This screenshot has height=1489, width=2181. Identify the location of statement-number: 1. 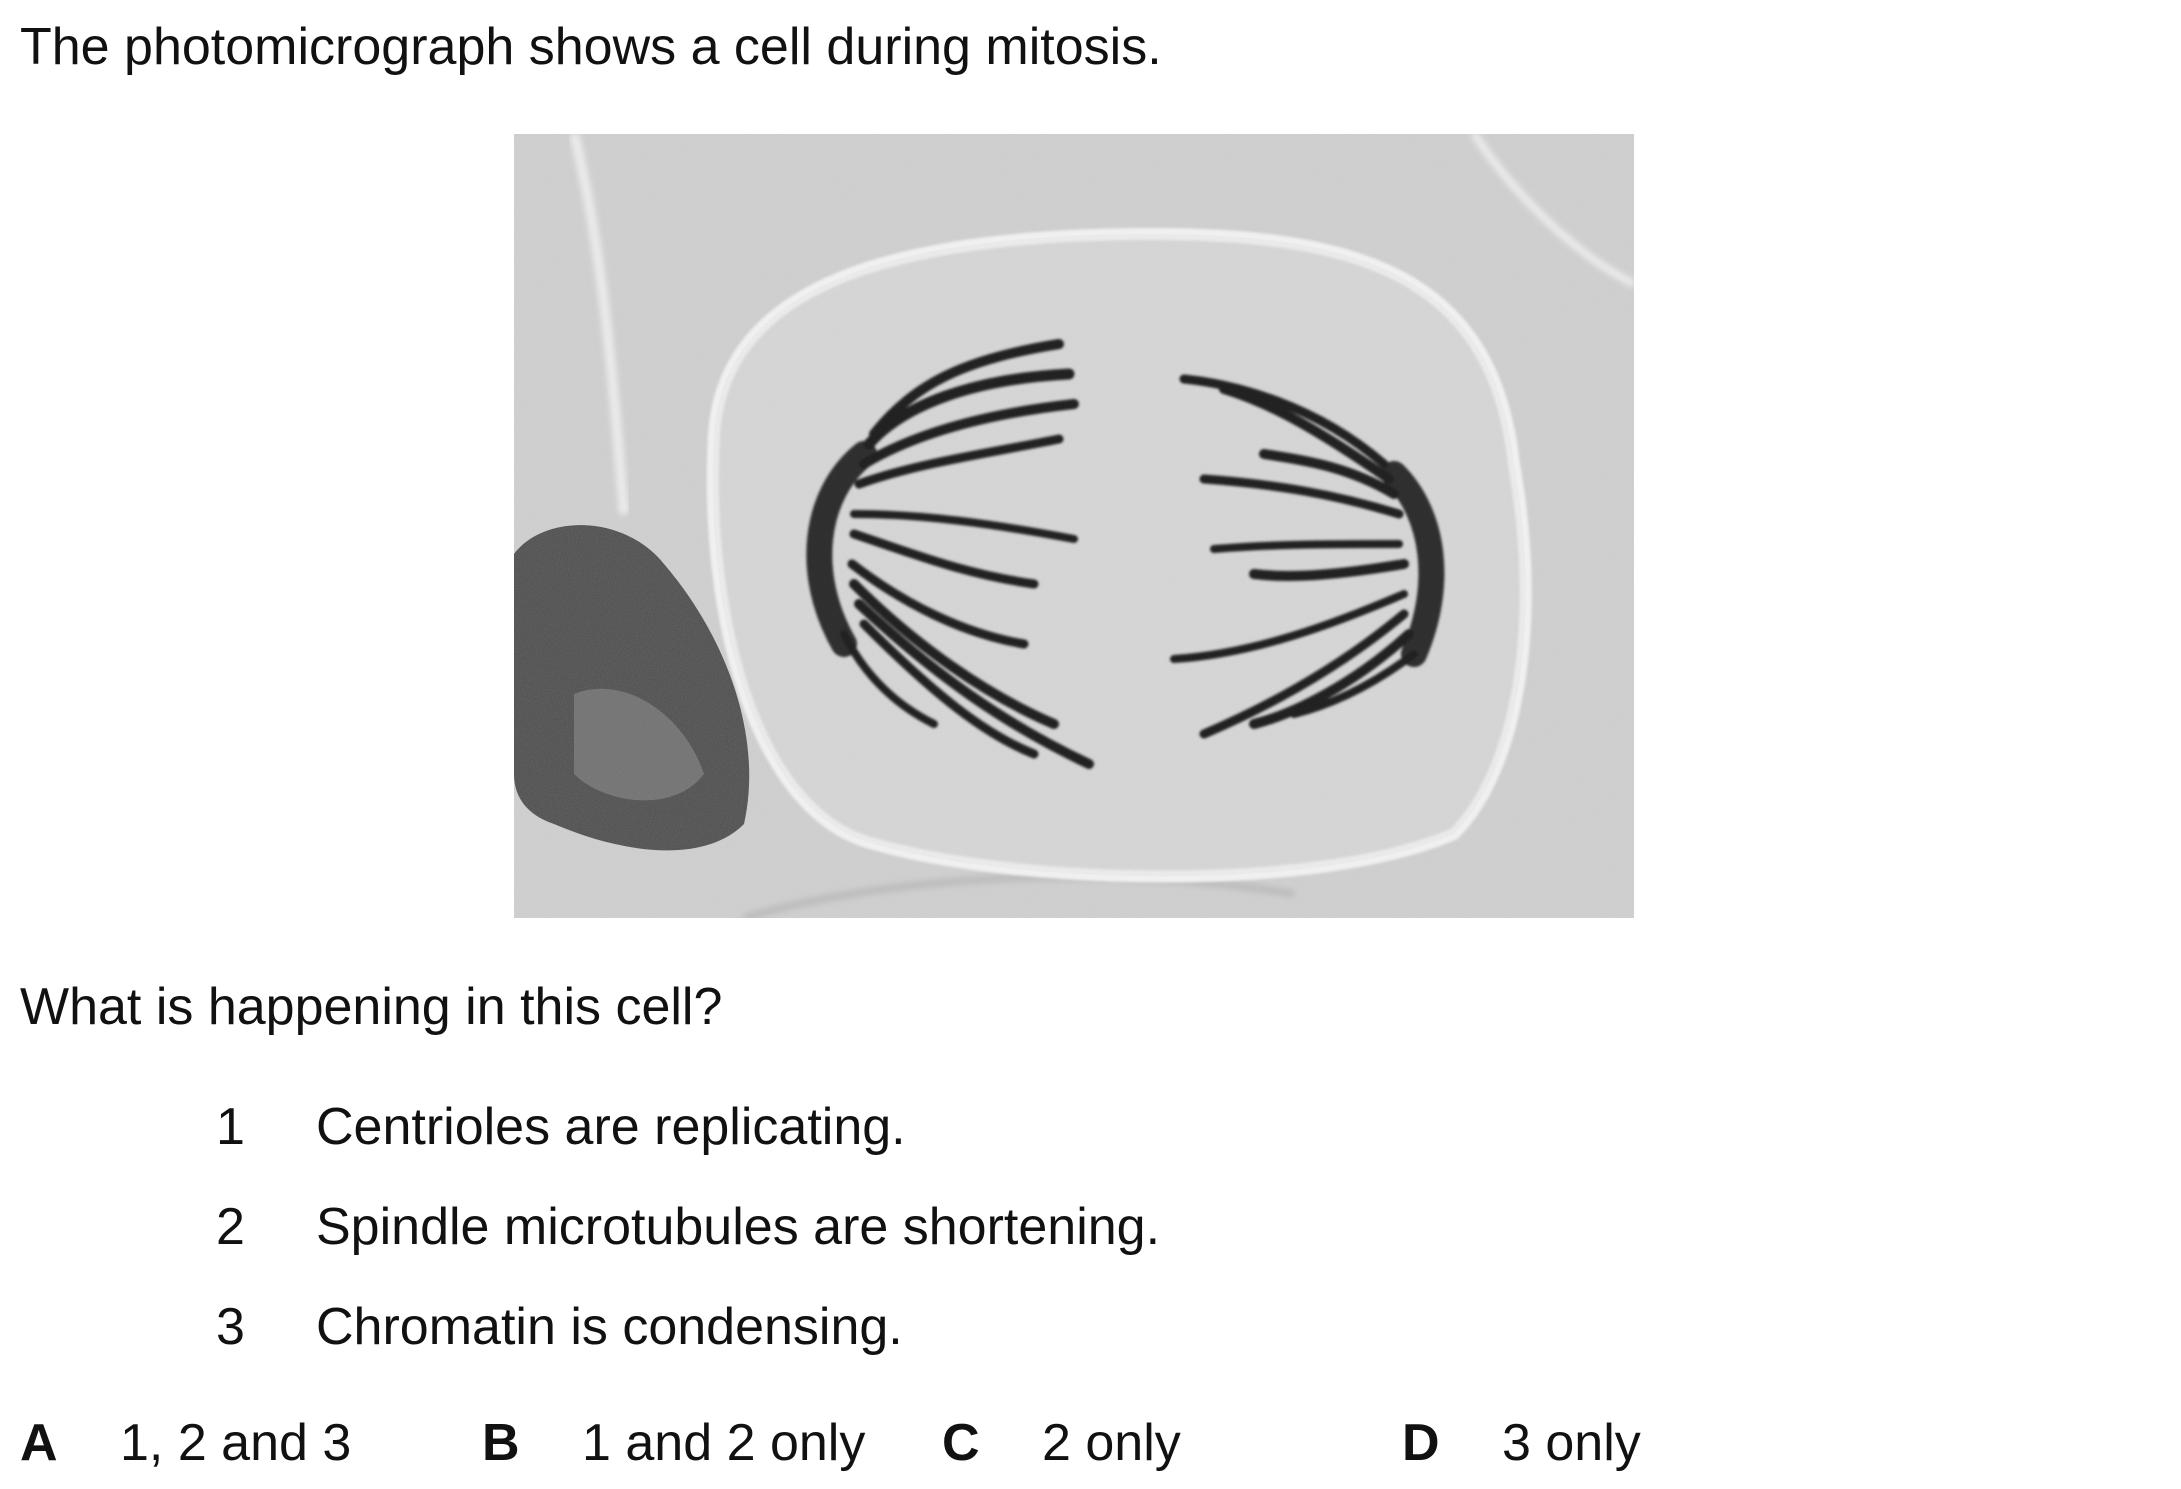
(230, 1127).